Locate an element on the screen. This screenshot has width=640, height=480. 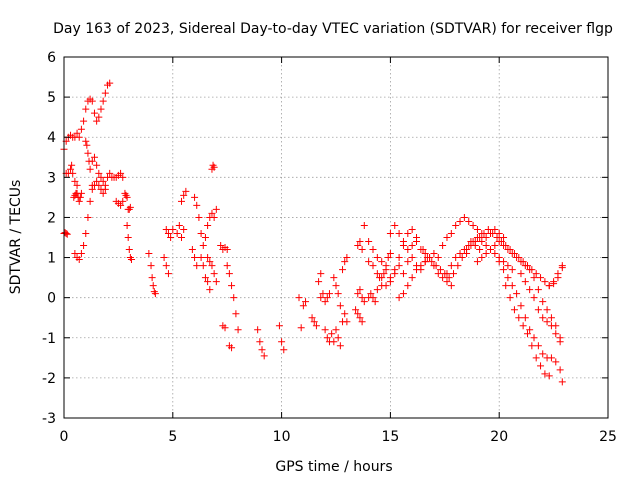
series-seg-am is located at coordinates (393, 257).